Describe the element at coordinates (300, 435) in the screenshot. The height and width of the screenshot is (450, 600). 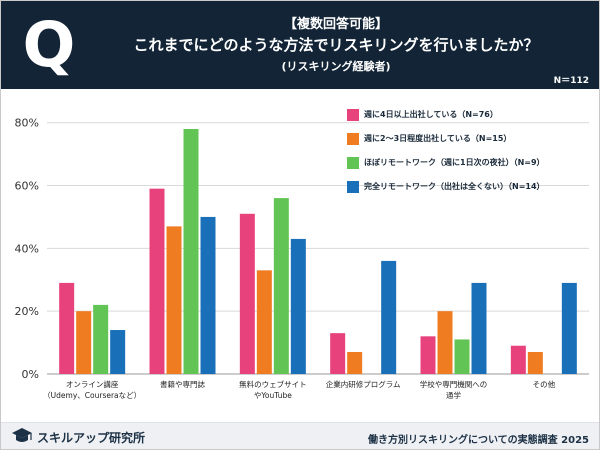
I see `footer: スキルアップ研究所 働き方別リスキリングについての実態調査 2025` at that location.